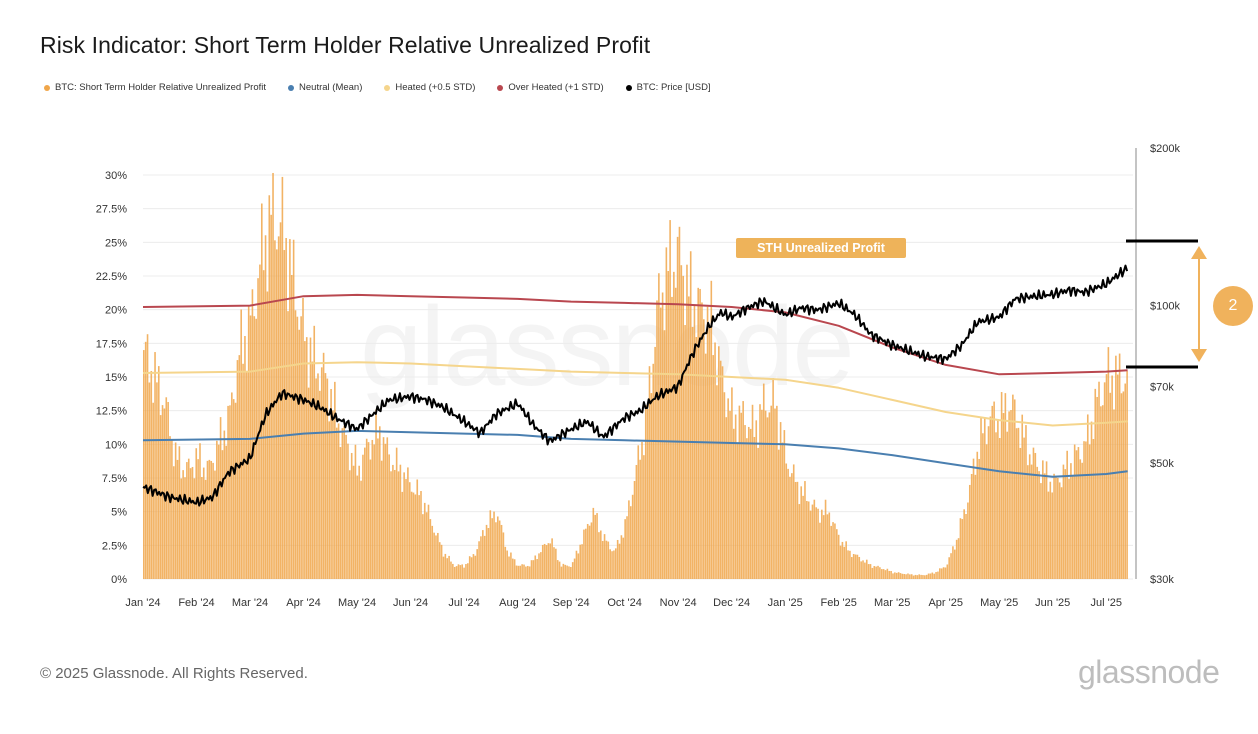 The height and width of the screenshot is (734, 1258). What do you see at coordinates (410, 603) in the screenshot?
I see `x-tick-label: Jun '24` at bounding box center [410, 603].